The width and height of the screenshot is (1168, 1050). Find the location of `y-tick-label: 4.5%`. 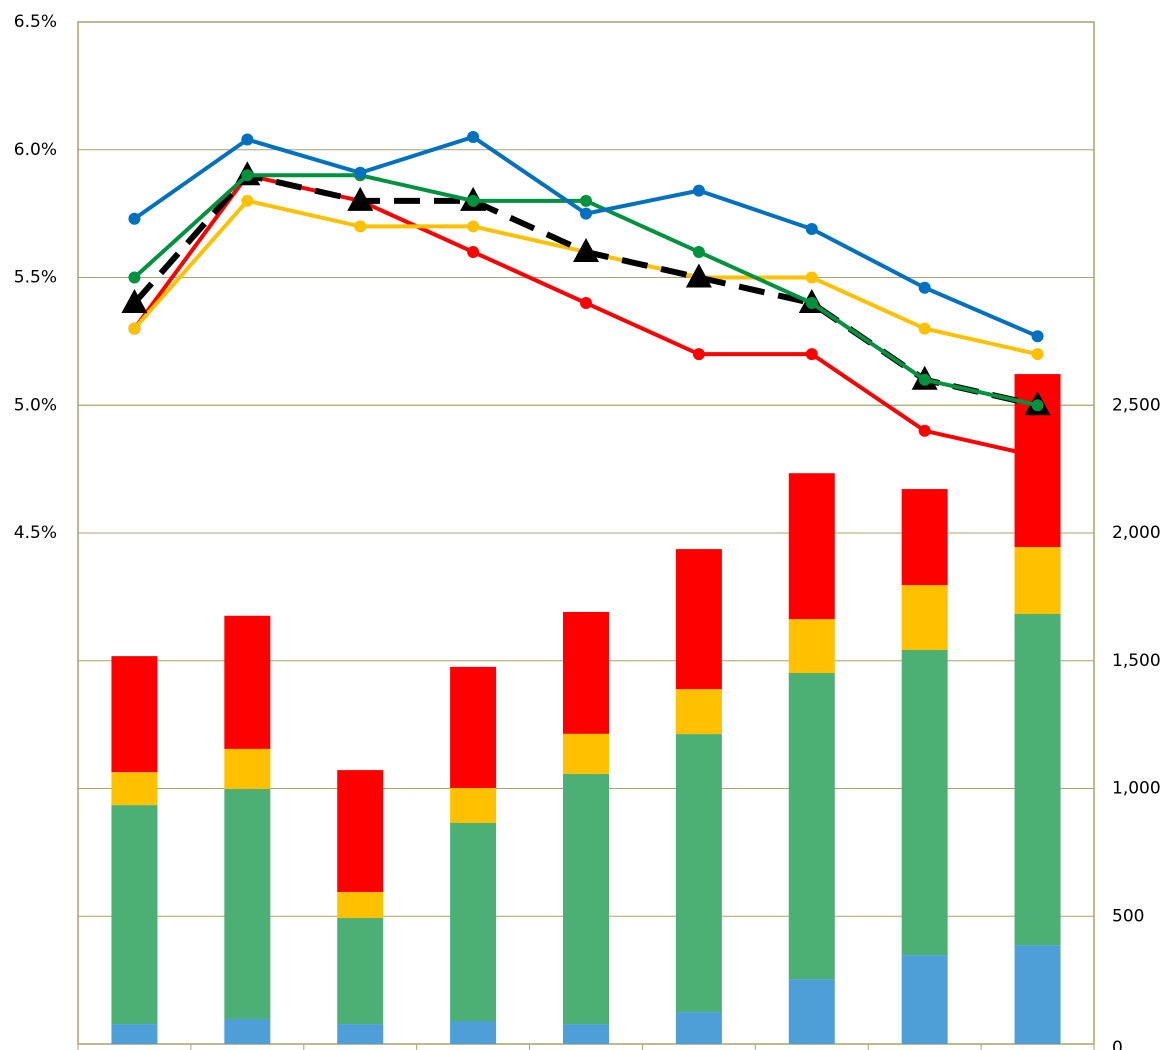

y-tick-label: 4.5% is located at coordinates (35, 533).